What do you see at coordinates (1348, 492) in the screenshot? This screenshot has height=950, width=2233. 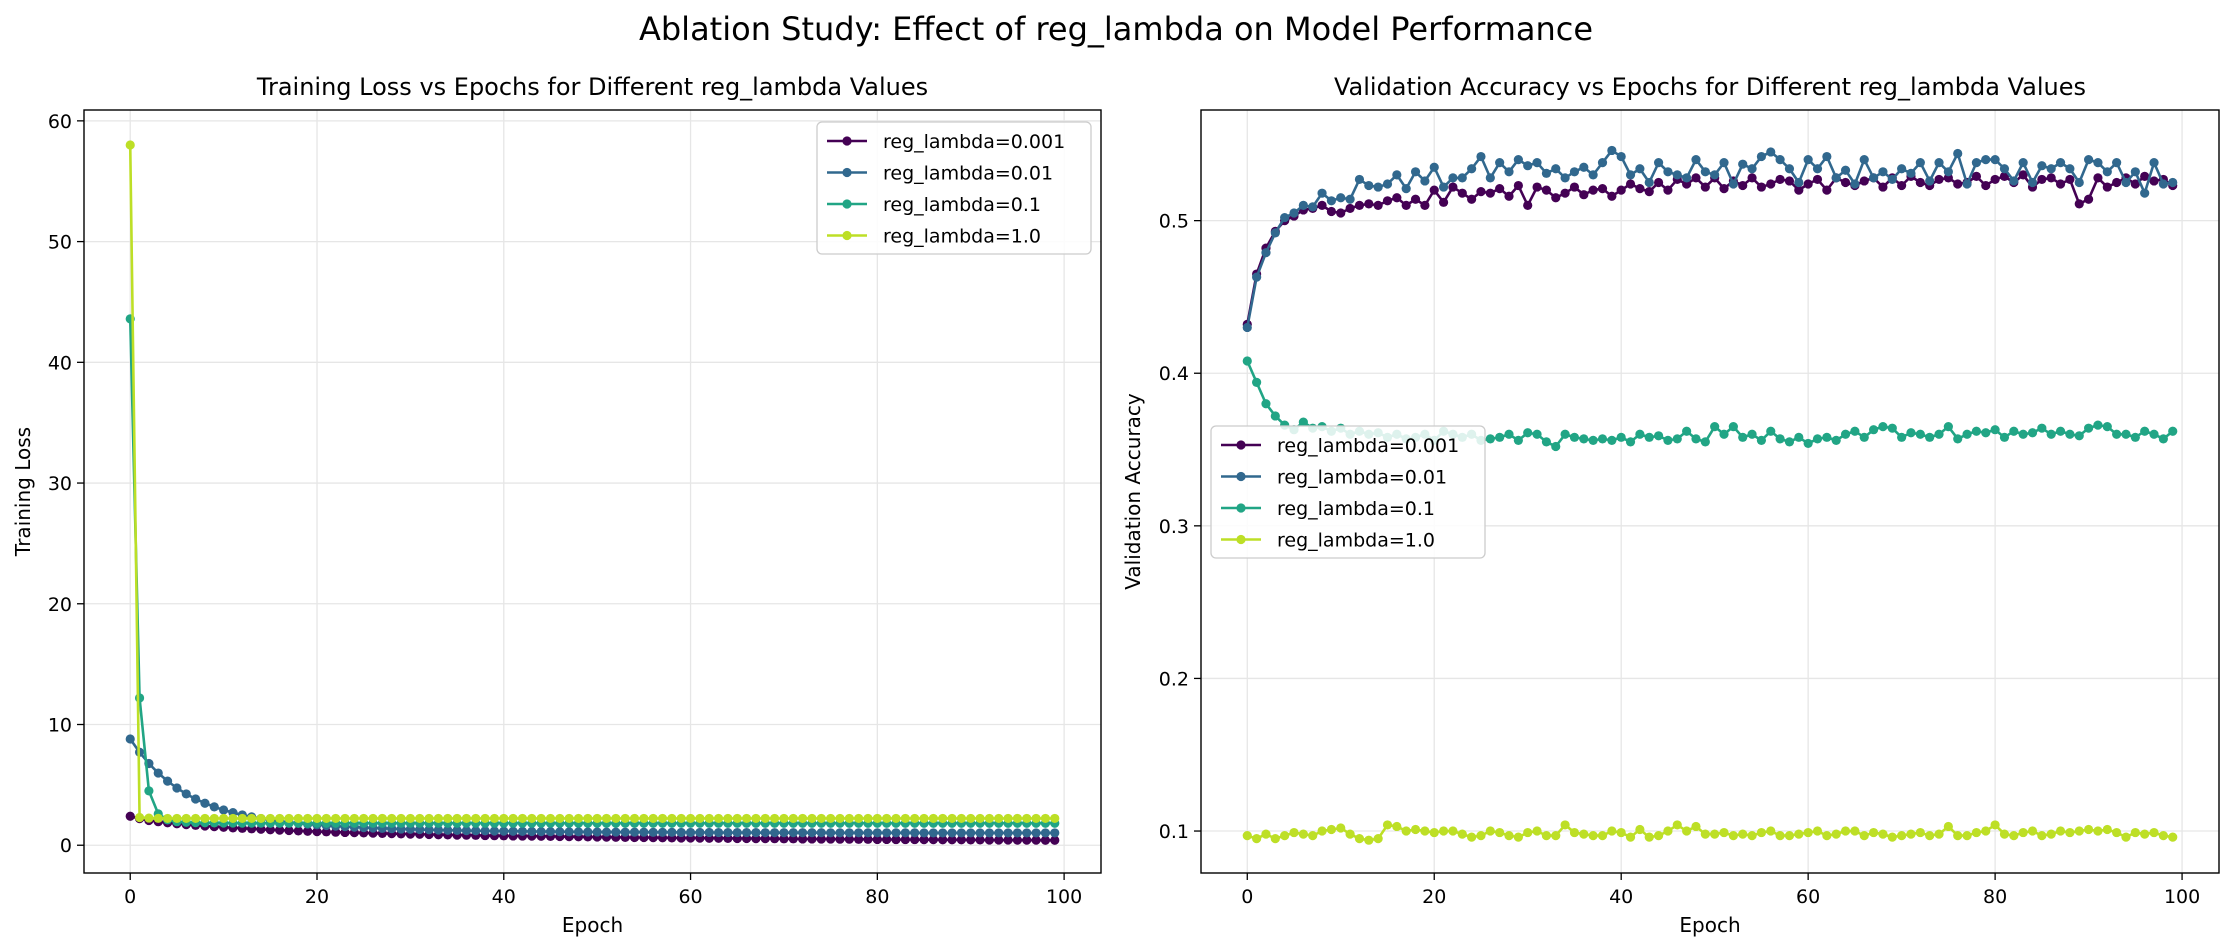 I see `legend-box` at bounding box center [1348, 492].